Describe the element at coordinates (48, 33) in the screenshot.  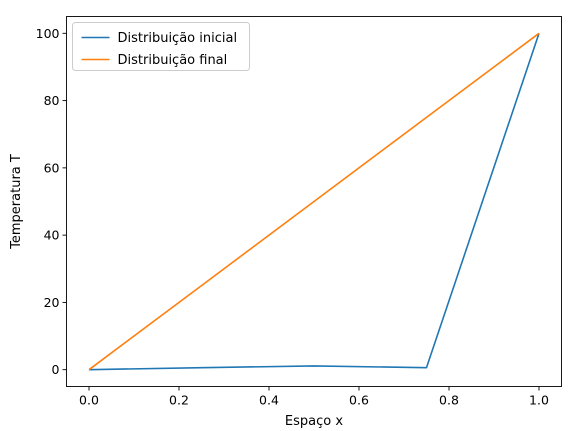
I see `y-tick-label: 100` at that location.